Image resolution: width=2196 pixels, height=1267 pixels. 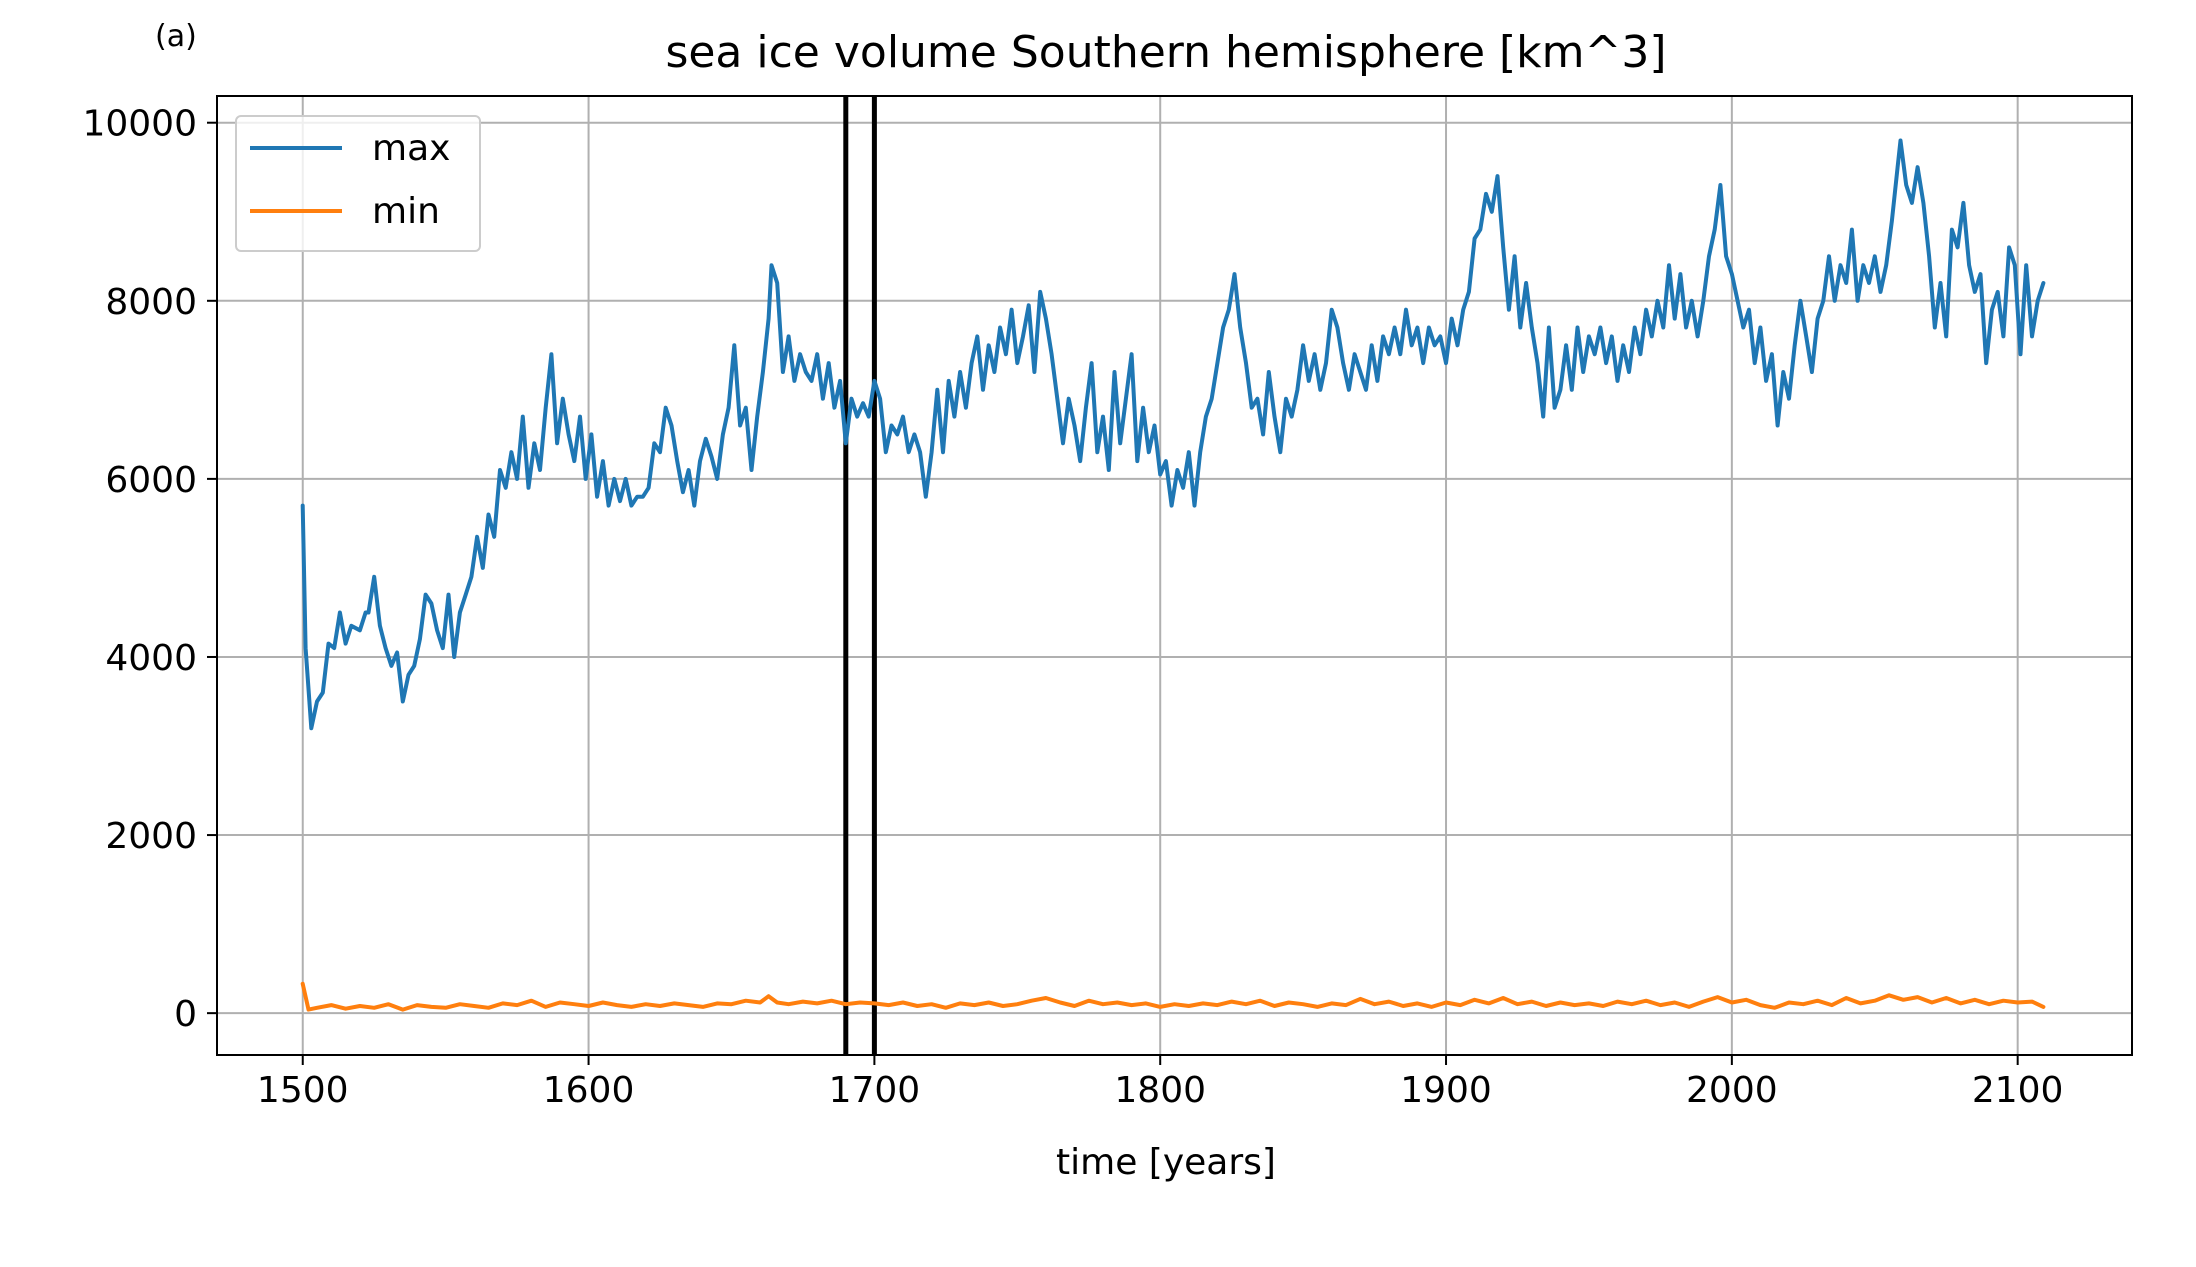 I want to click on legend: max min, so click(x=358, y=183).